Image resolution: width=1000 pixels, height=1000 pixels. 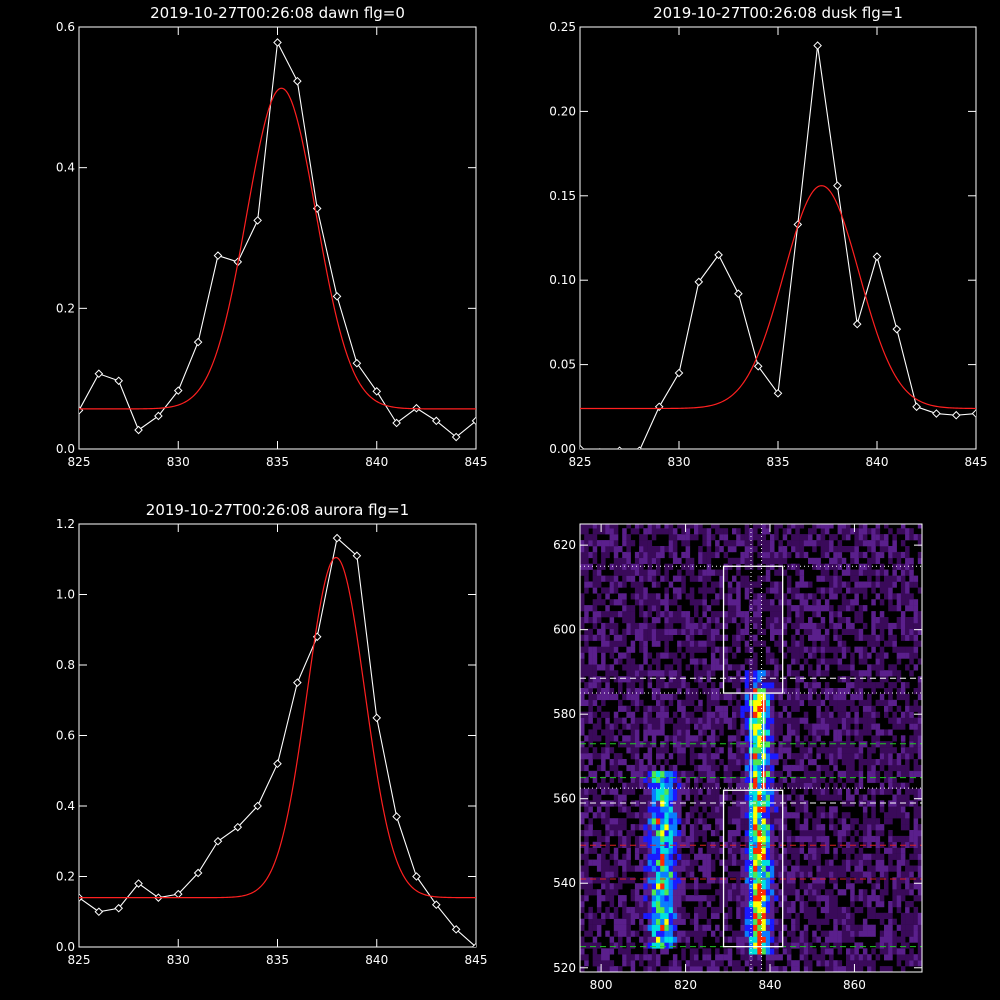 I want to click on chart-title: 2019-10-27T00:26:08 dusk flg=1, so click(x=778, y=13).